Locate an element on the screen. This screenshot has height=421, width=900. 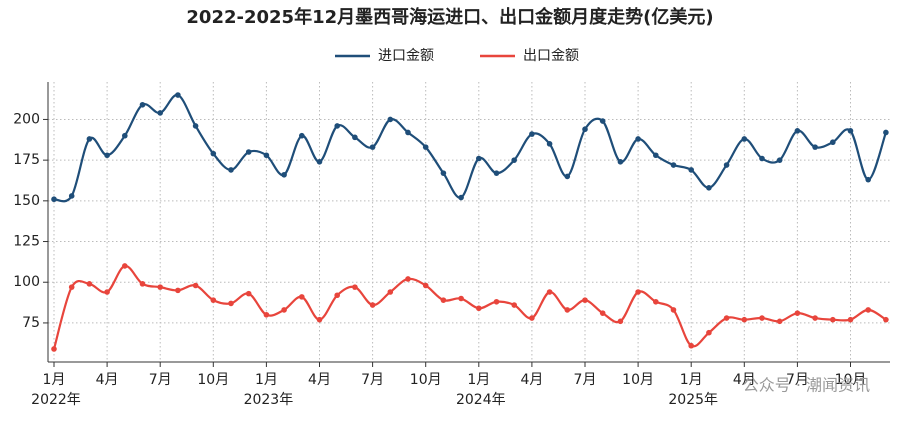
watermark: 公众号 · 潮闻资讯 is located at coordinates (806, 385).